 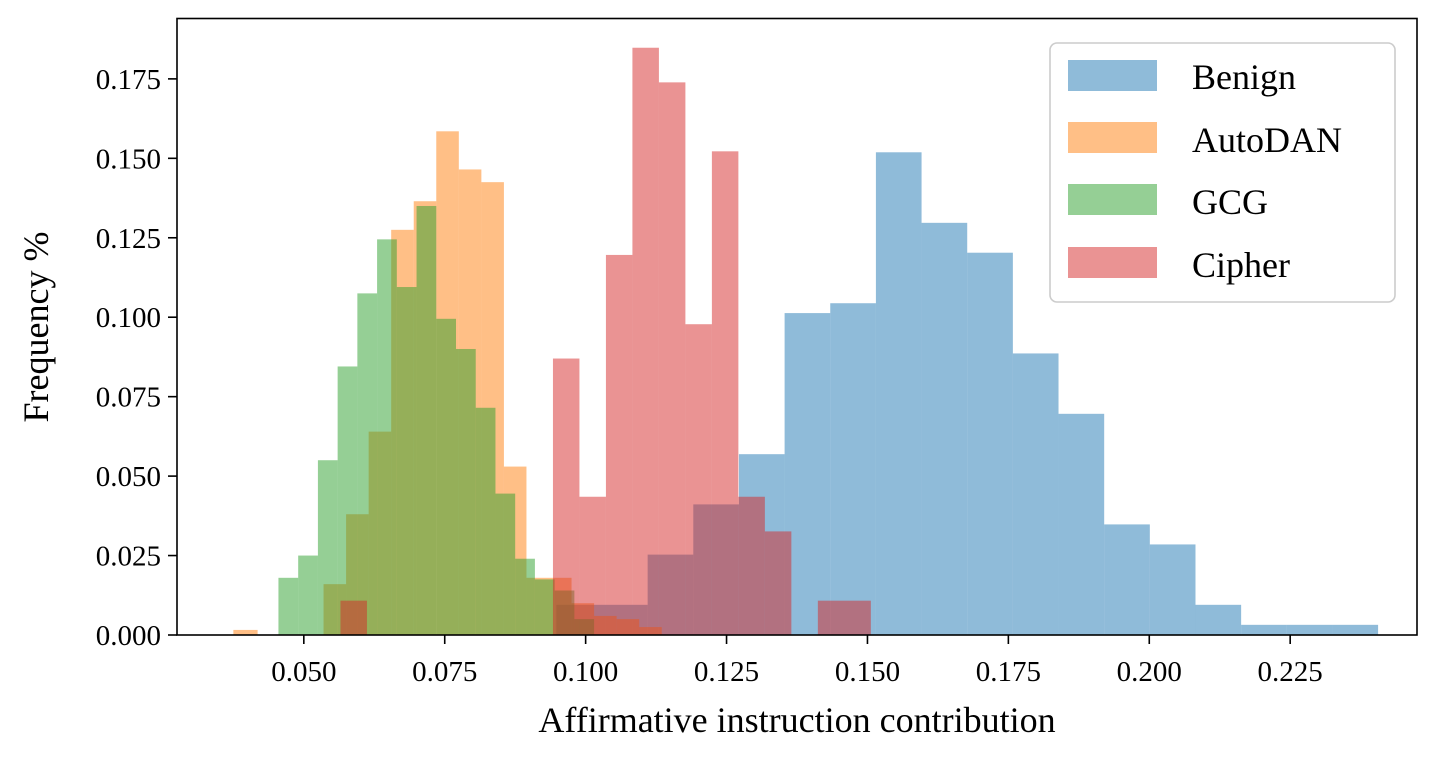 I want to click on x-tick-label: 0.200, so click(x=1149, y=672).